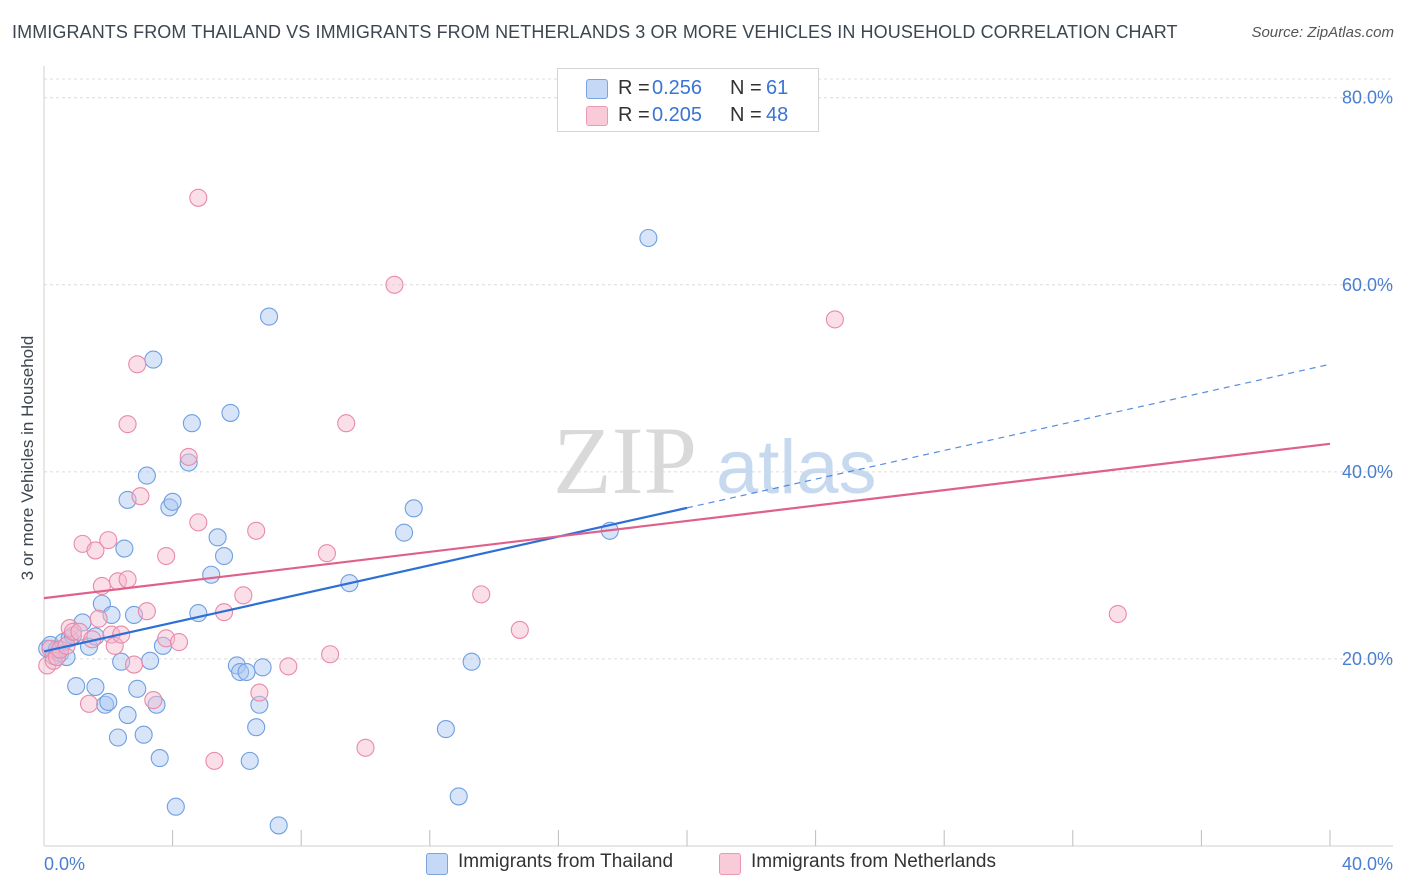  I want to click on y-tick-label: 60.0%, so click(1367, 285).